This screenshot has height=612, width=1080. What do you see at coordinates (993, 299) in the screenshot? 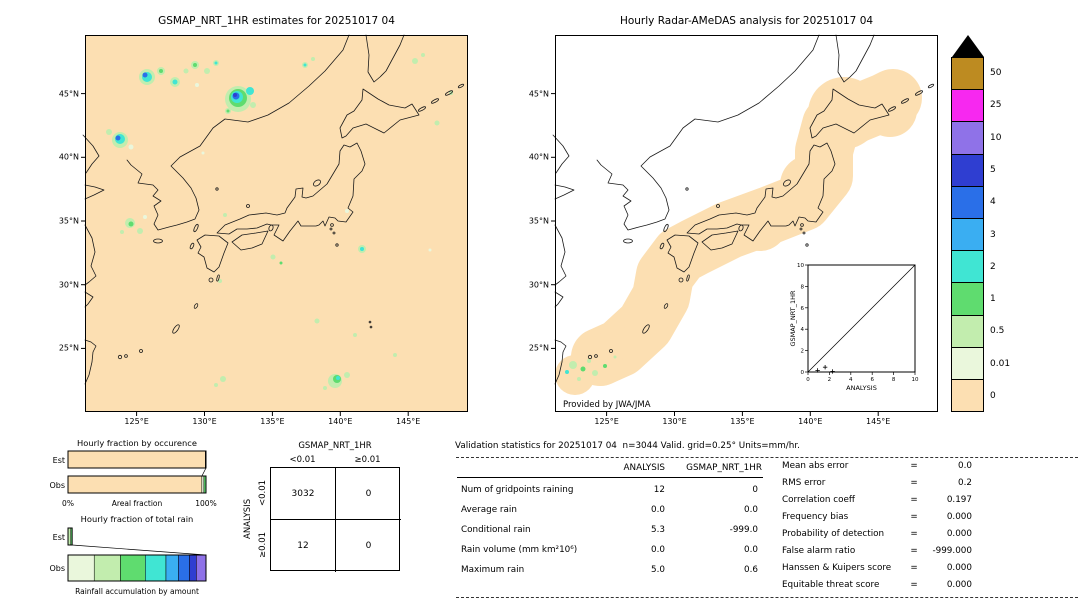
I see `colorbar-label: 1` at bounding box center [993, 299].